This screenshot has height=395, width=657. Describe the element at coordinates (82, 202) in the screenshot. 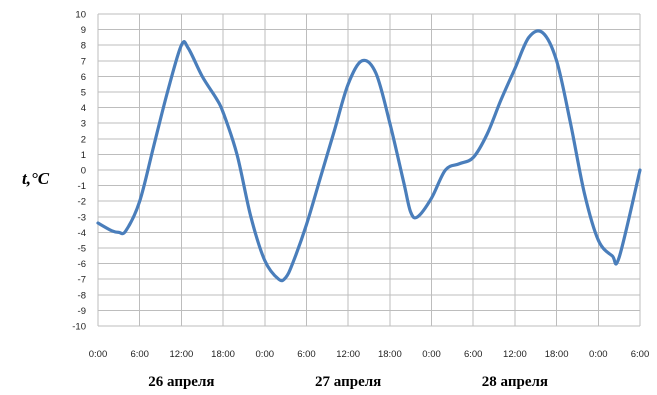

I see `y-tick-label: -2` at that location.